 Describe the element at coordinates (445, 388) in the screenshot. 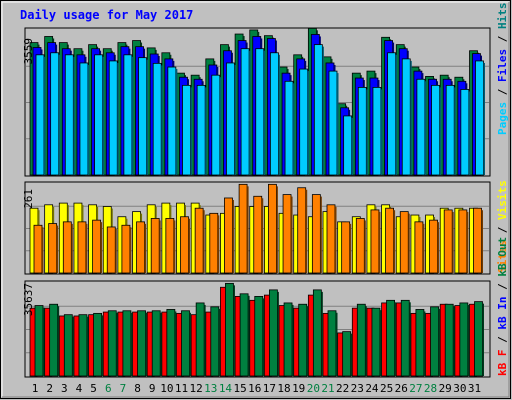

I see `x-tick-label: 29` at that location.